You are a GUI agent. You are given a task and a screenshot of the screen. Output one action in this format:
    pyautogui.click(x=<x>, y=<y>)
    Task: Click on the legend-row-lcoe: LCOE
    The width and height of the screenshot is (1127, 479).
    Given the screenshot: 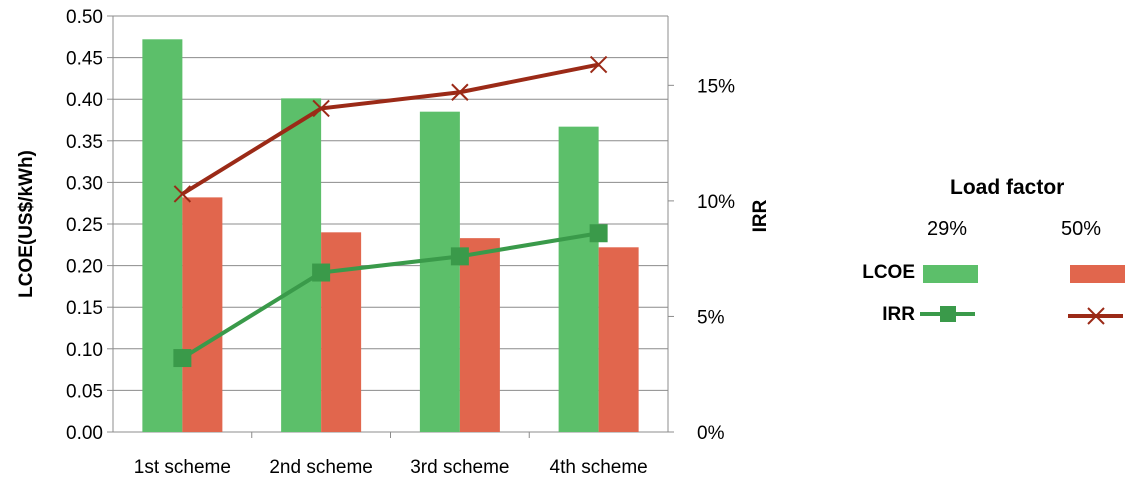 What is the action you would take?
    pyautogui.click(x=888, y=272)
    